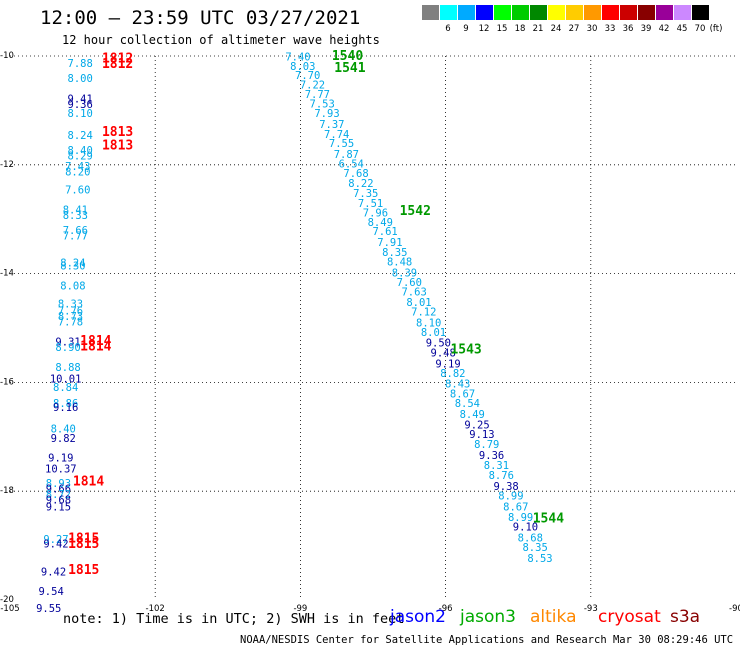  I want to click on wave-height-value: 8.08, so click(72, 287).